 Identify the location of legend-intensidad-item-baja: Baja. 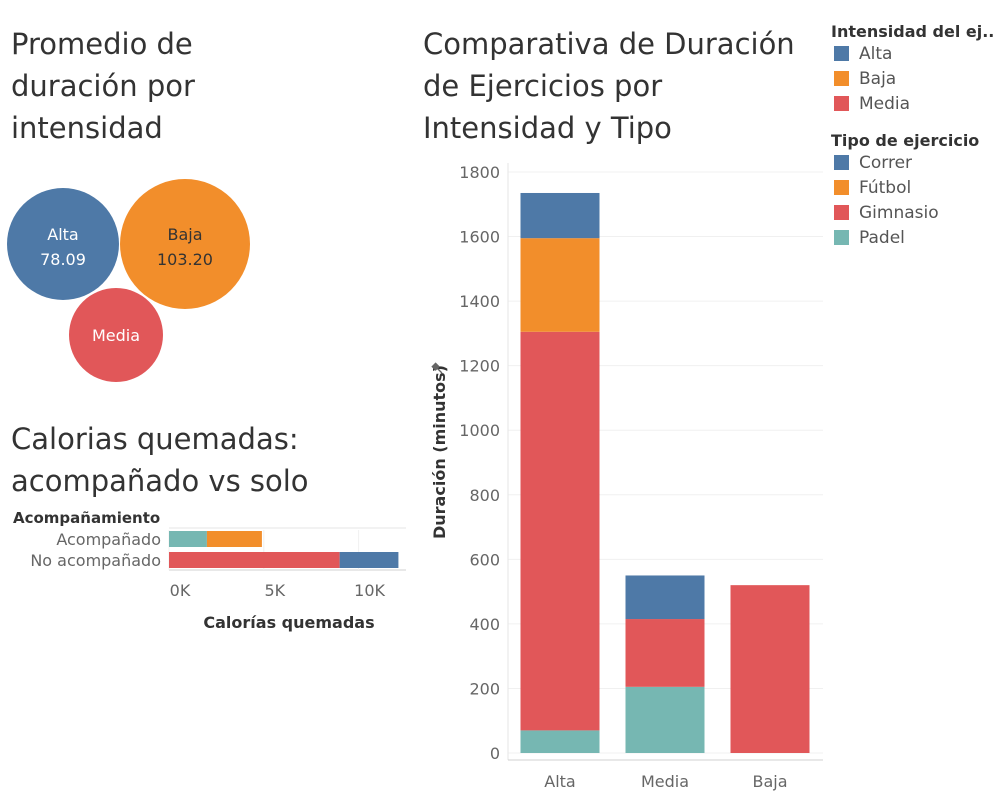
(912, 78).